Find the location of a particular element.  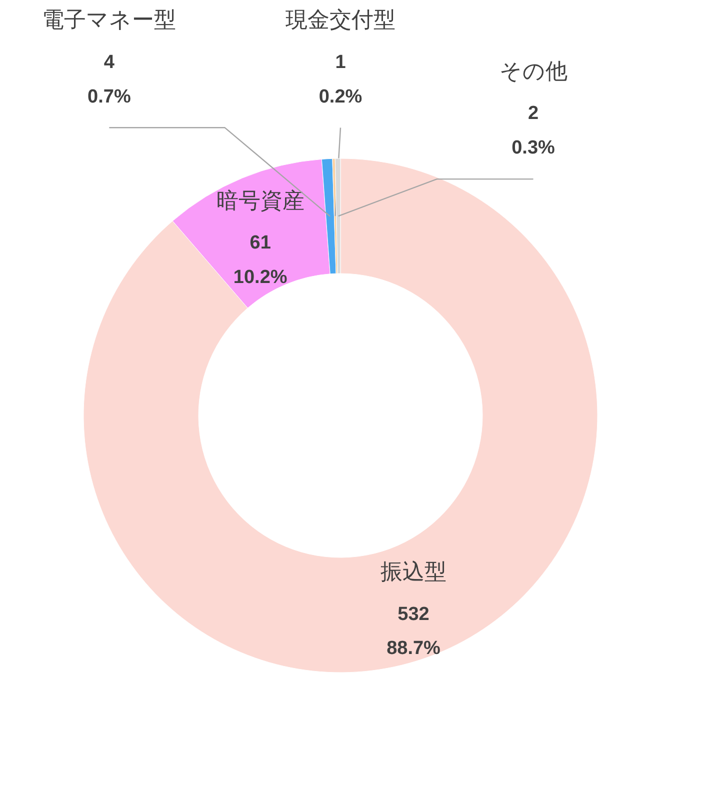

slice-label: 暗号資産 is located at coordinates (260, 200).